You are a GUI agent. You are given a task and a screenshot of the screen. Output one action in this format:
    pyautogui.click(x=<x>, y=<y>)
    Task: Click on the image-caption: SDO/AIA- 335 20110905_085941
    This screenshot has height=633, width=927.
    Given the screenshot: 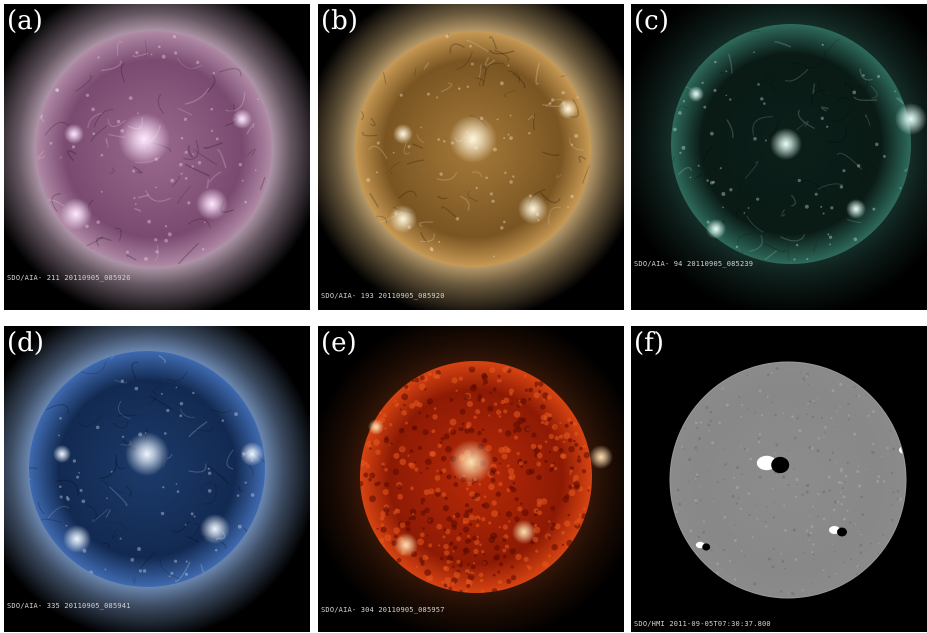 What is the action you would take?
    pyautogui.click(x=69, y=606)
    